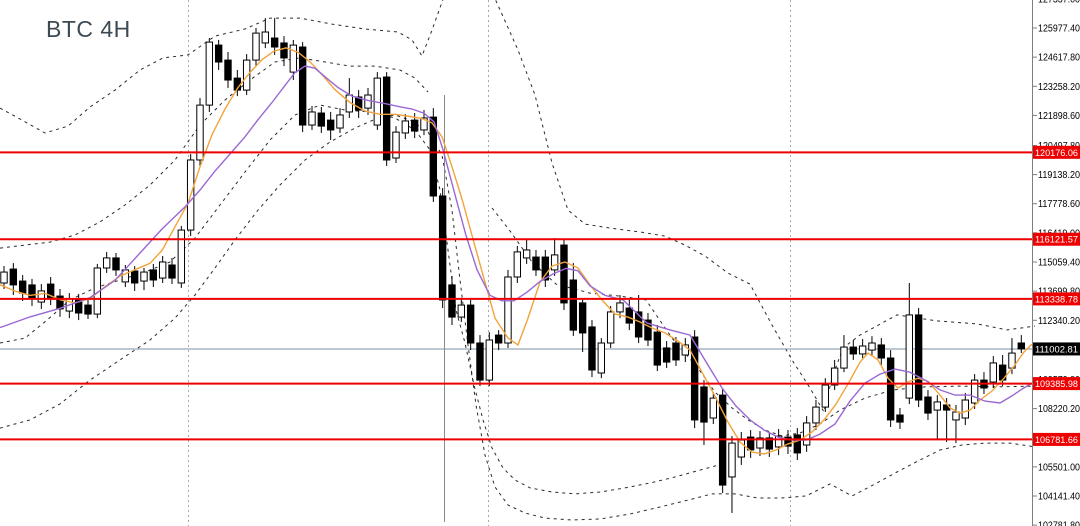  What do you see at coordinates (1059, 29) in the screenshot?
I see `axis-tick-label: 125977.40` at bounding box center [1059, 29].